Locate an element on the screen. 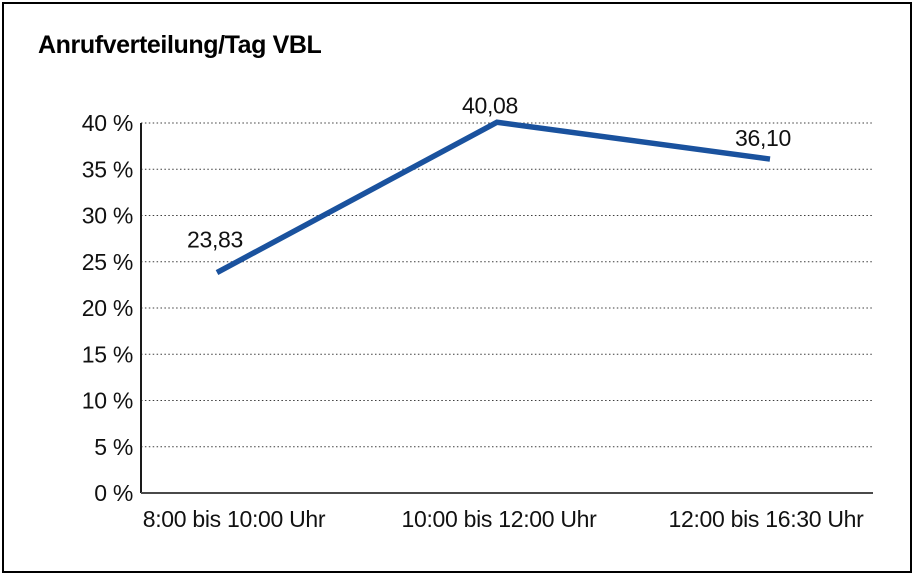 The width and height of the screenshot is (915, 576). data-label: 40,08 is located at coordinates (490, 105).